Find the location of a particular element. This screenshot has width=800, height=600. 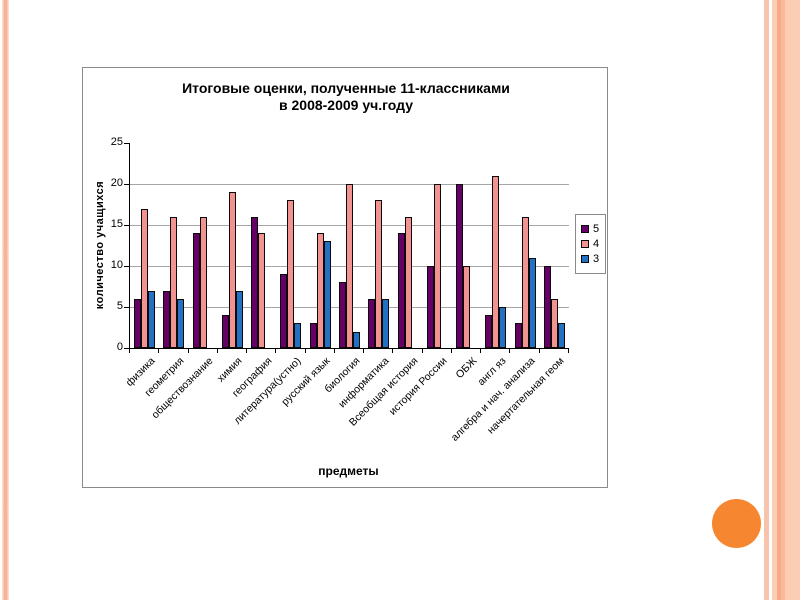

bar-grade4-геометрия is located at coordinates (174, 282).